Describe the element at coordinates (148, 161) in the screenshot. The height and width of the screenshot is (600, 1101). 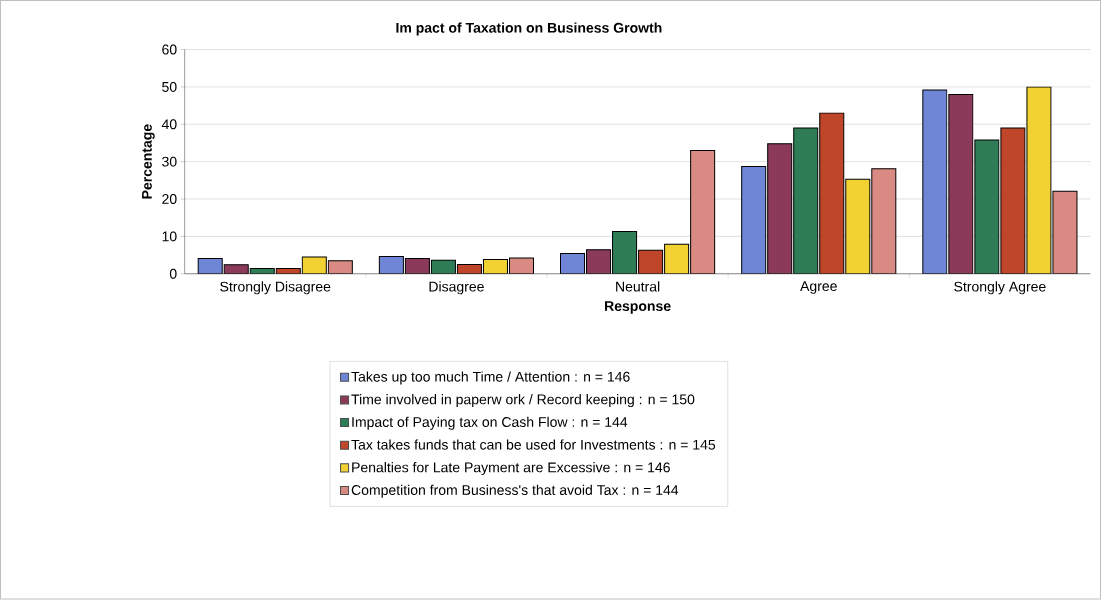
I see `y-axis-title: Percentage` at that location.